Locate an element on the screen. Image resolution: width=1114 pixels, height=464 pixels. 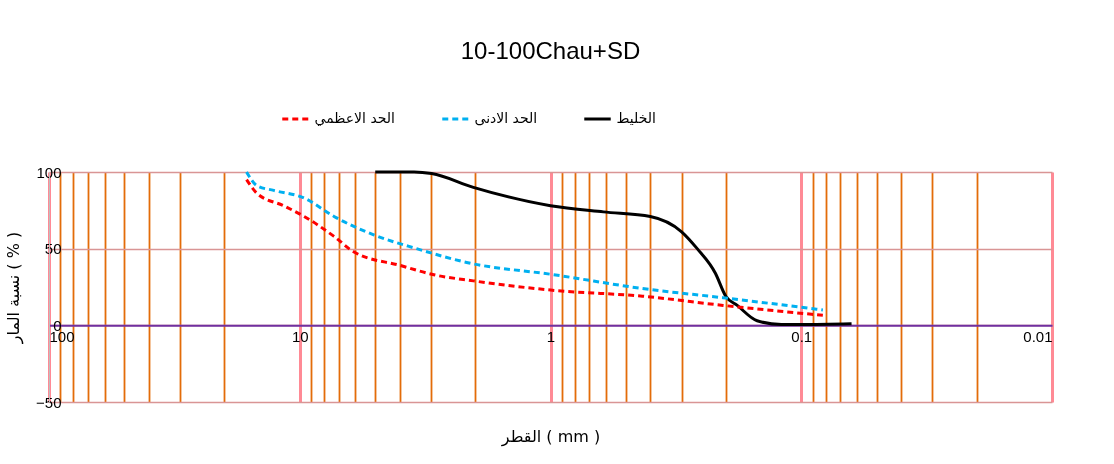
y-tick-label: 100 is located at coordinates (49, 172).